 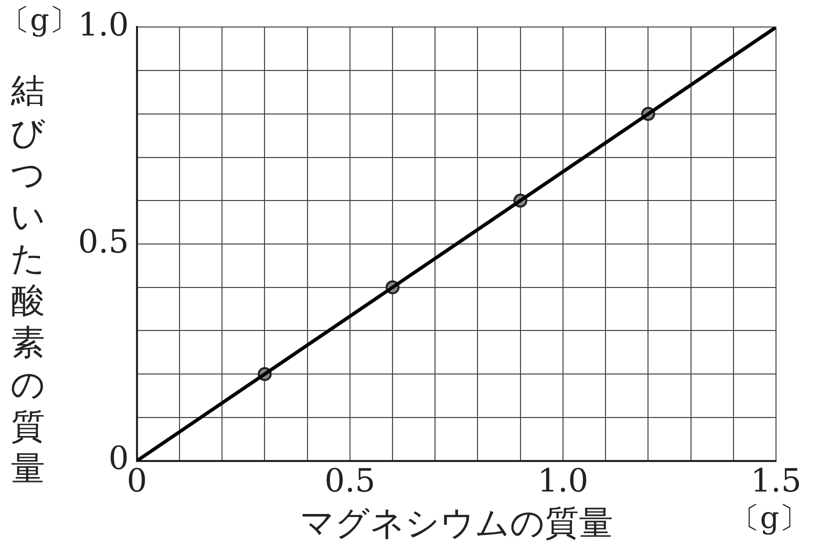 What do you see at coordinates (103, 25) in the screenshot?
I see `y-tick-label: 1.0` at bounding box center [103, 25].